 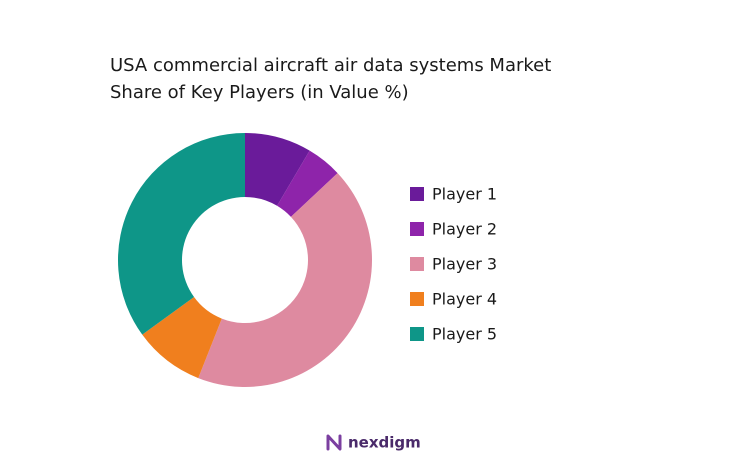 What do you see at coordinates (464, 229) in the screenshot?
I see `legend-label: Player 2` at bounding box center [464, 229].